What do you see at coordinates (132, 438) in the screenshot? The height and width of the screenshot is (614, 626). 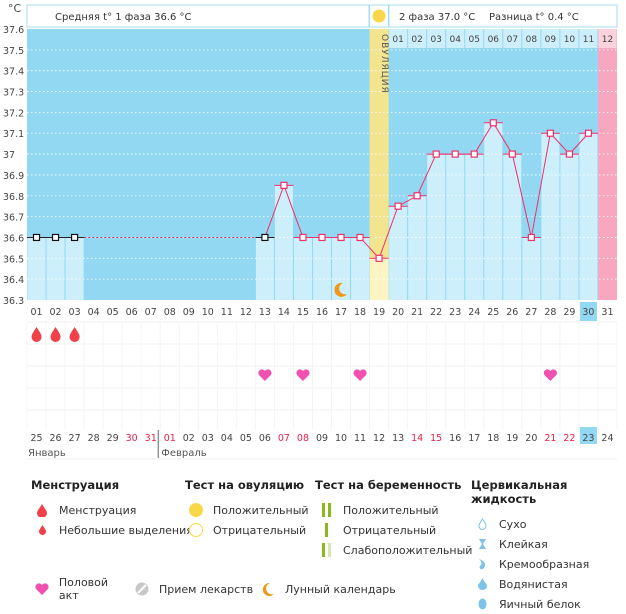 I see `date-label: 30` at bounding box center [132, 438].